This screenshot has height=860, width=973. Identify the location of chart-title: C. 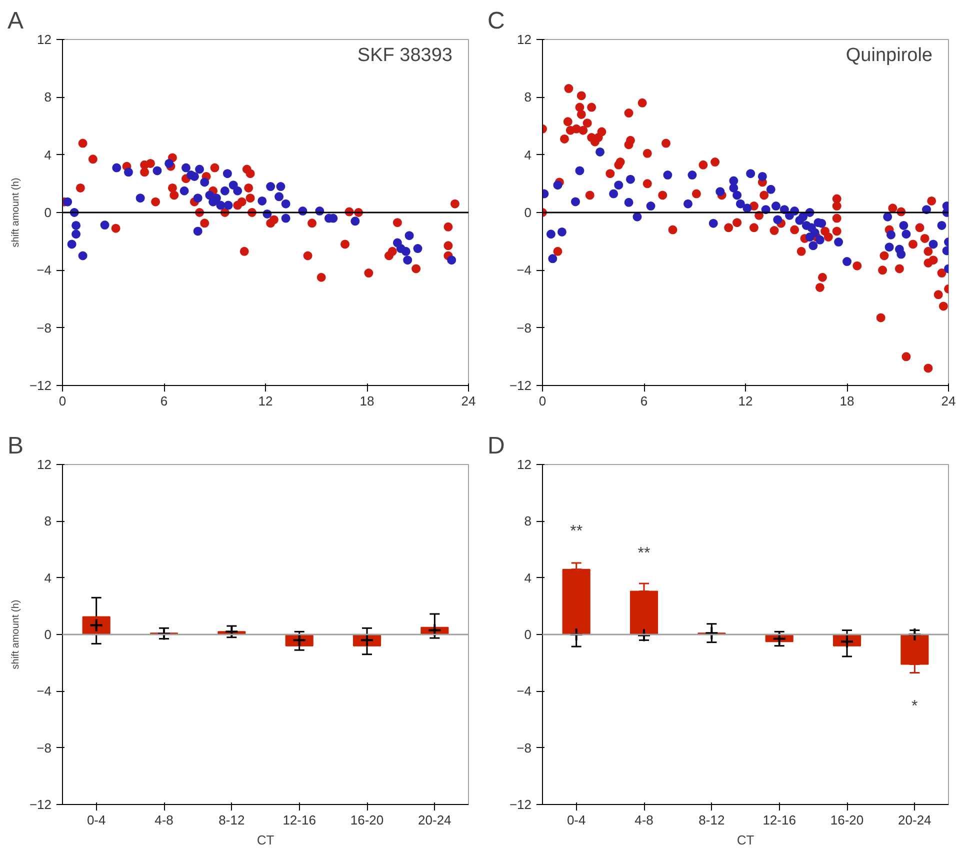
(496, 21).